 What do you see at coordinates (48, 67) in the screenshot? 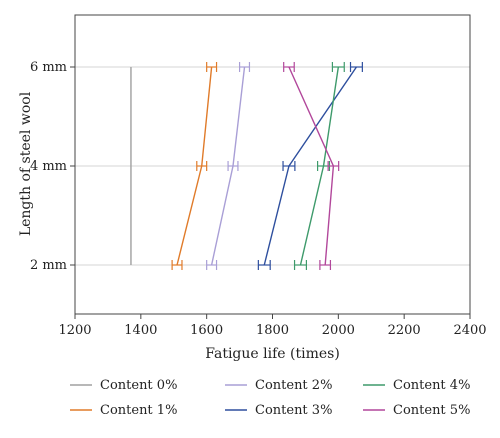
I see `y-tick-label: 6 mm` at bounding box center [48, 67].